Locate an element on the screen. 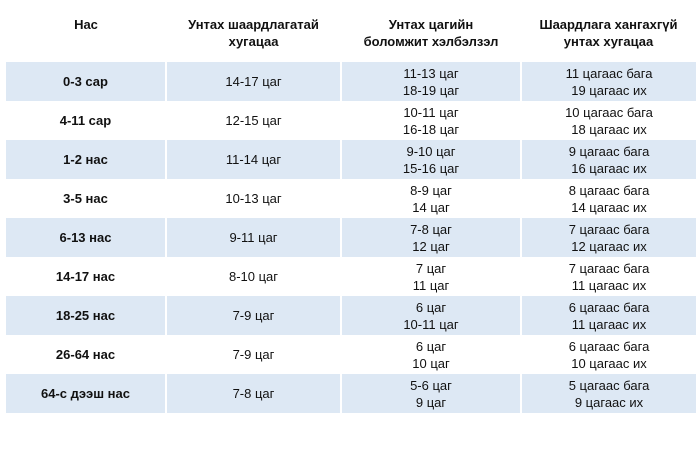 Image resolution: width=700 pixels, height=452 pixels. recommended-cell: 8-10 цаг is located at coordinates (254, 276).